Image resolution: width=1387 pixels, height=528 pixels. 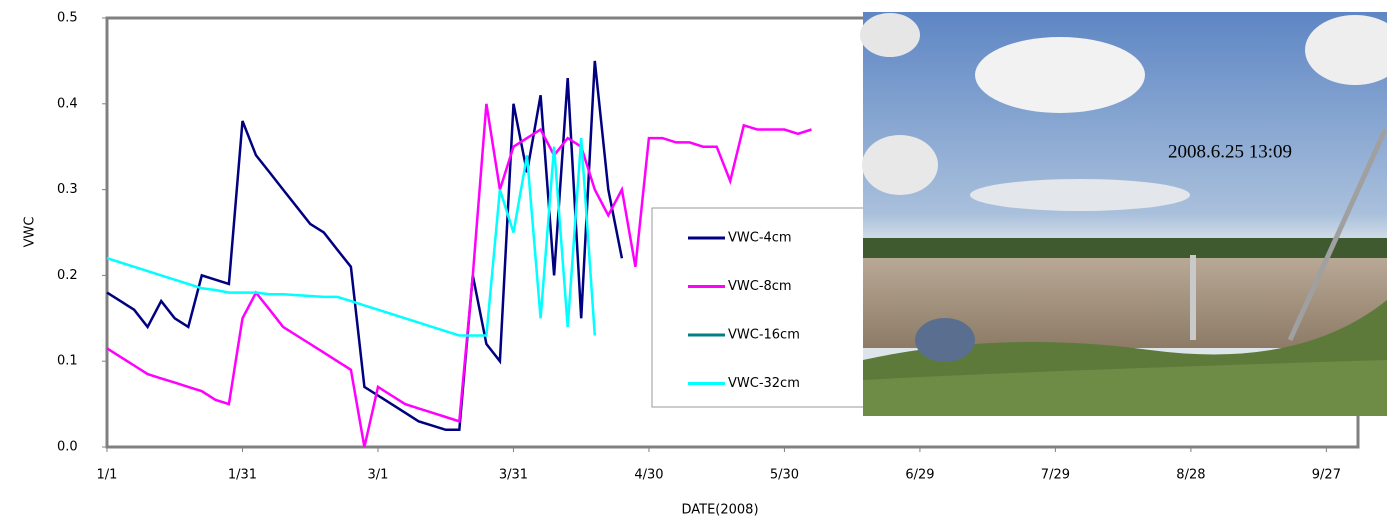 I want to click on legend-label: VWC-16cm, so click(x=764, y=335).